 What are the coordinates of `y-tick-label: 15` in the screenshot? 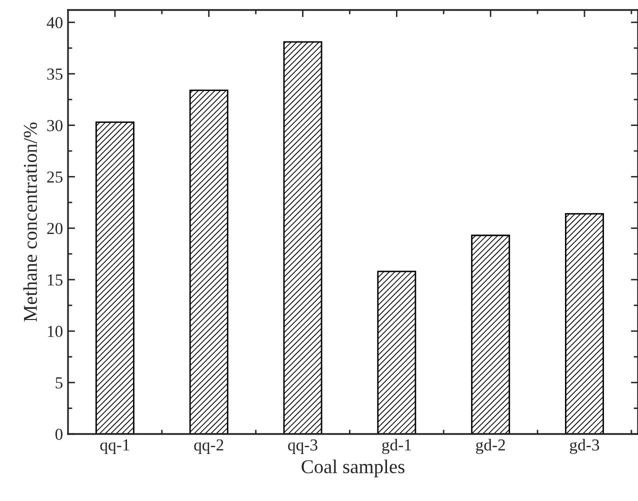 It's located at (55, 280).